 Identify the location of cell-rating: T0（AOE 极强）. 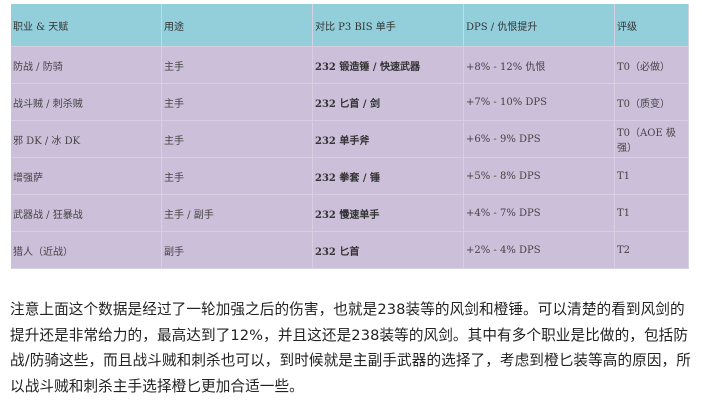
(651, 139).